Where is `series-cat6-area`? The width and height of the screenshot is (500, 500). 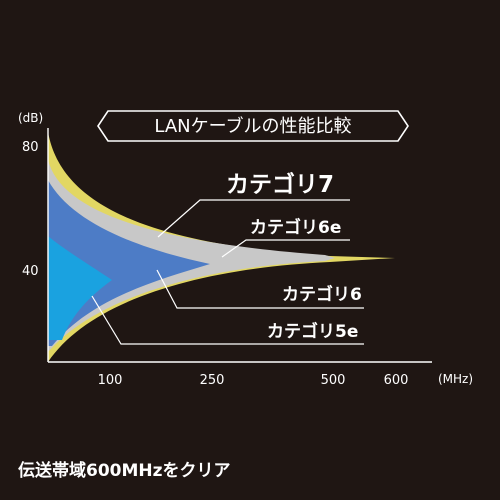 series-cat6-area is located at coordinates (129, 263).